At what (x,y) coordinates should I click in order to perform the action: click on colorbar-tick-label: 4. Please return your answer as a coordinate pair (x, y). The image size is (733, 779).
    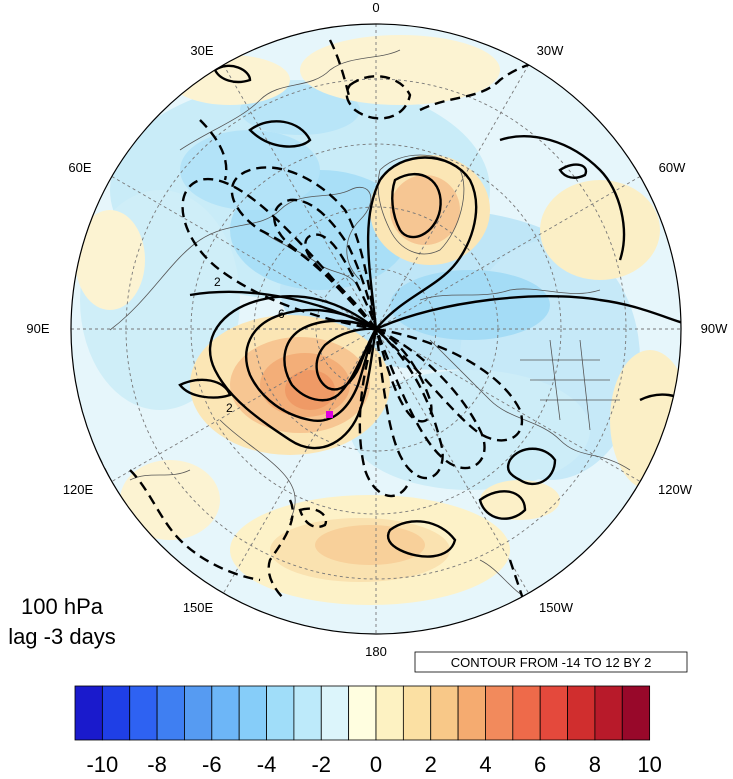
    Looking at the image, I should click on (485, 764).